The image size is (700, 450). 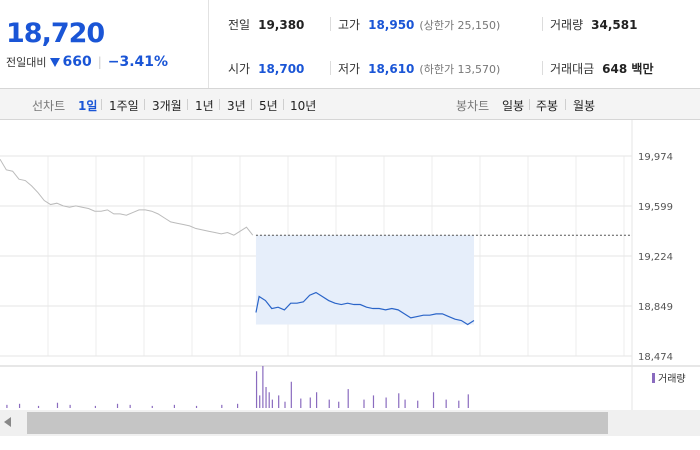 I want to click on stat-value: 34,581, so click(x=614, y=25).